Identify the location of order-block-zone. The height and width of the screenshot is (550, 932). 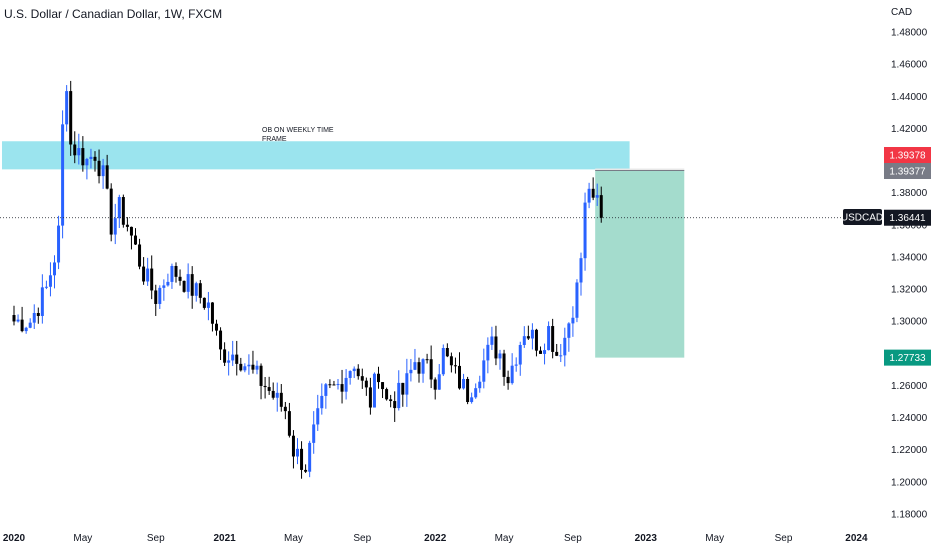
(316, 155).